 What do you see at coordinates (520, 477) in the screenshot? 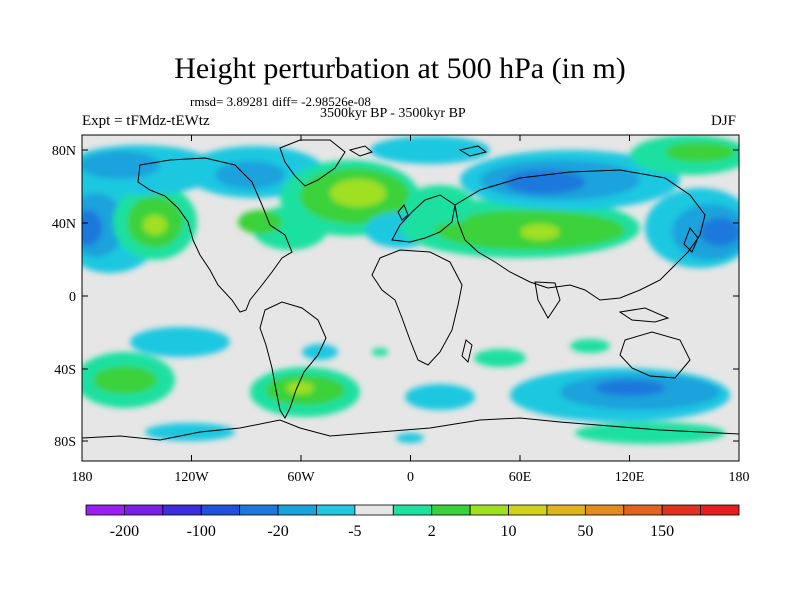
I see `lon-label: 60E` at bounding box center [520, 477].